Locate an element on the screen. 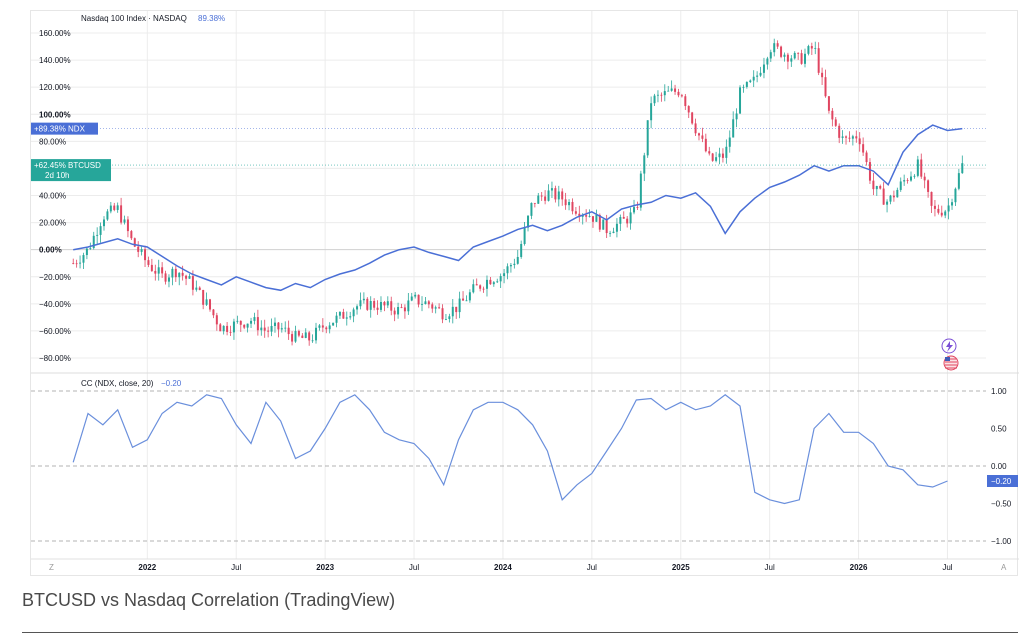 This screenshot has width=1024, height=636. cc-y-tick-label: −0.50 is located at coordinates (1001, 504).